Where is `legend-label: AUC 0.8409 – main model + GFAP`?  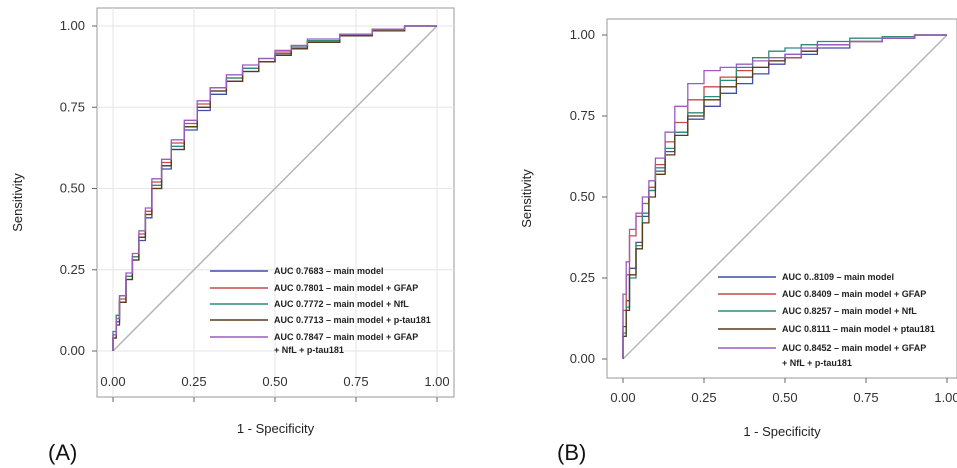 legend-label: AUC 0.8409 – main model + GFAP is located at coordinates (854, 294).